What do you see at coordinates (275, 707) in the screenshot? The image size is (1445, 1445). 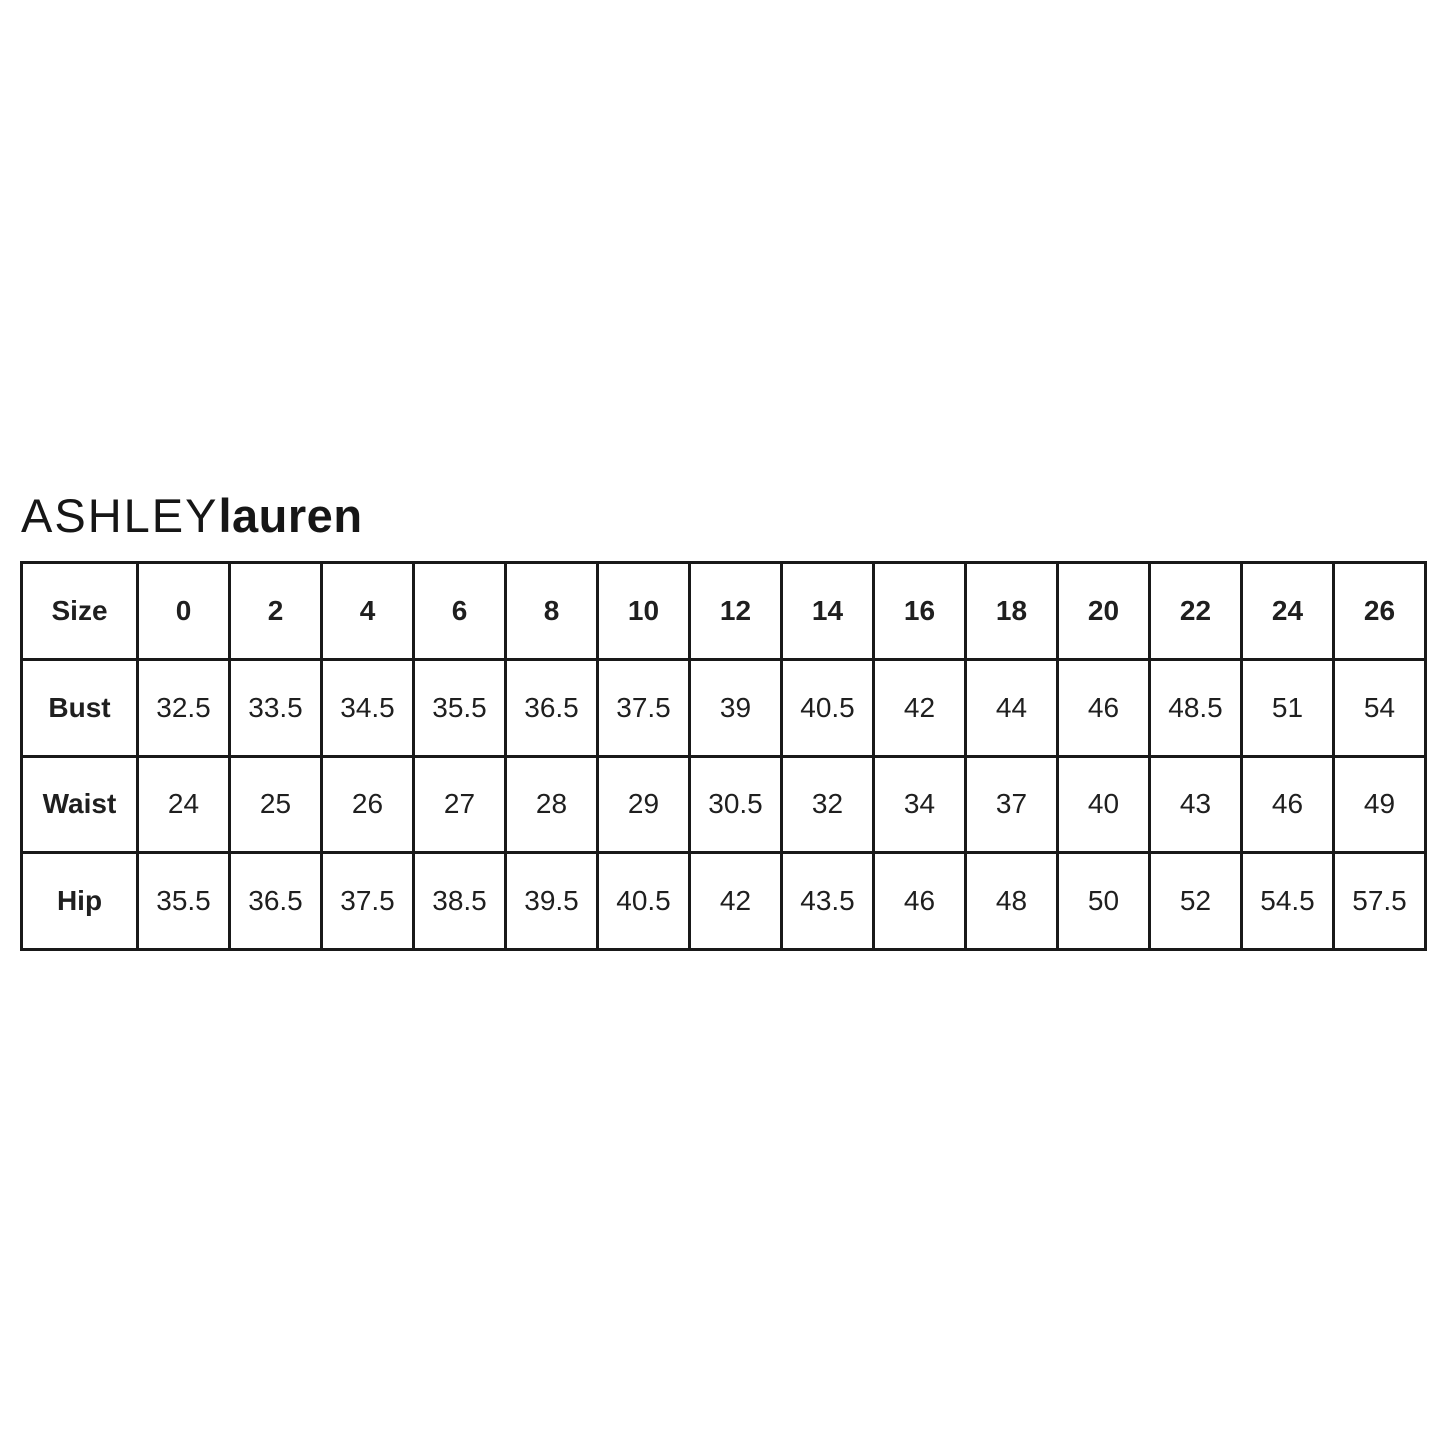 I see `measurement-value-cell: 33.5` at bounding box center [275, 707].